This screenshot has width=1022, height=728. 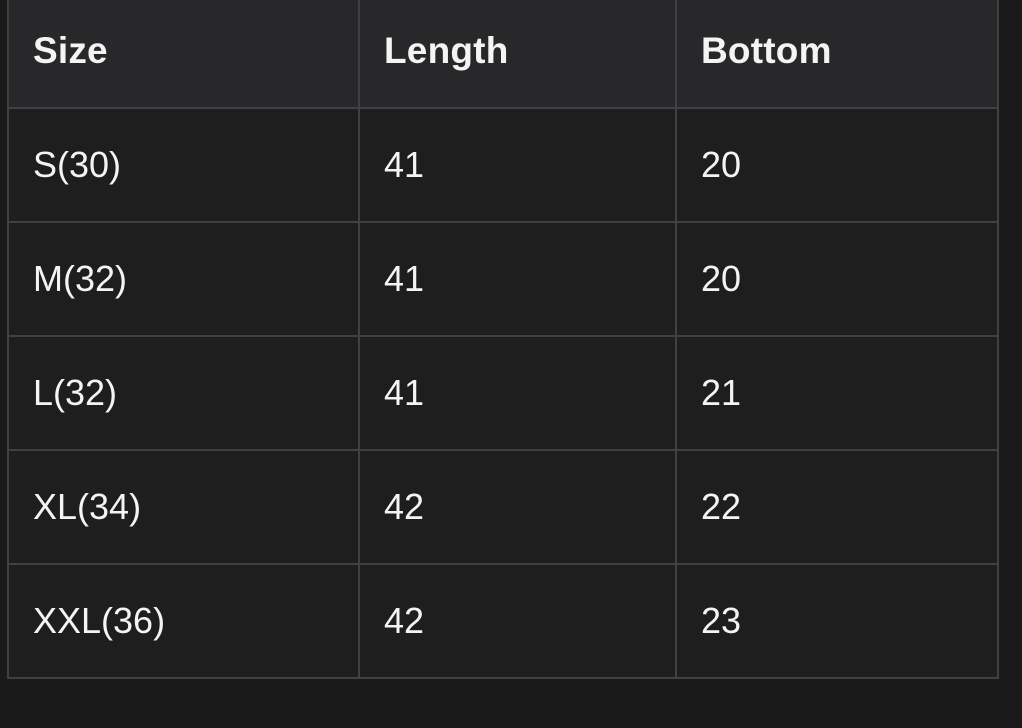 I want to click on cell-size: M(32), so click(x=183, y=279).